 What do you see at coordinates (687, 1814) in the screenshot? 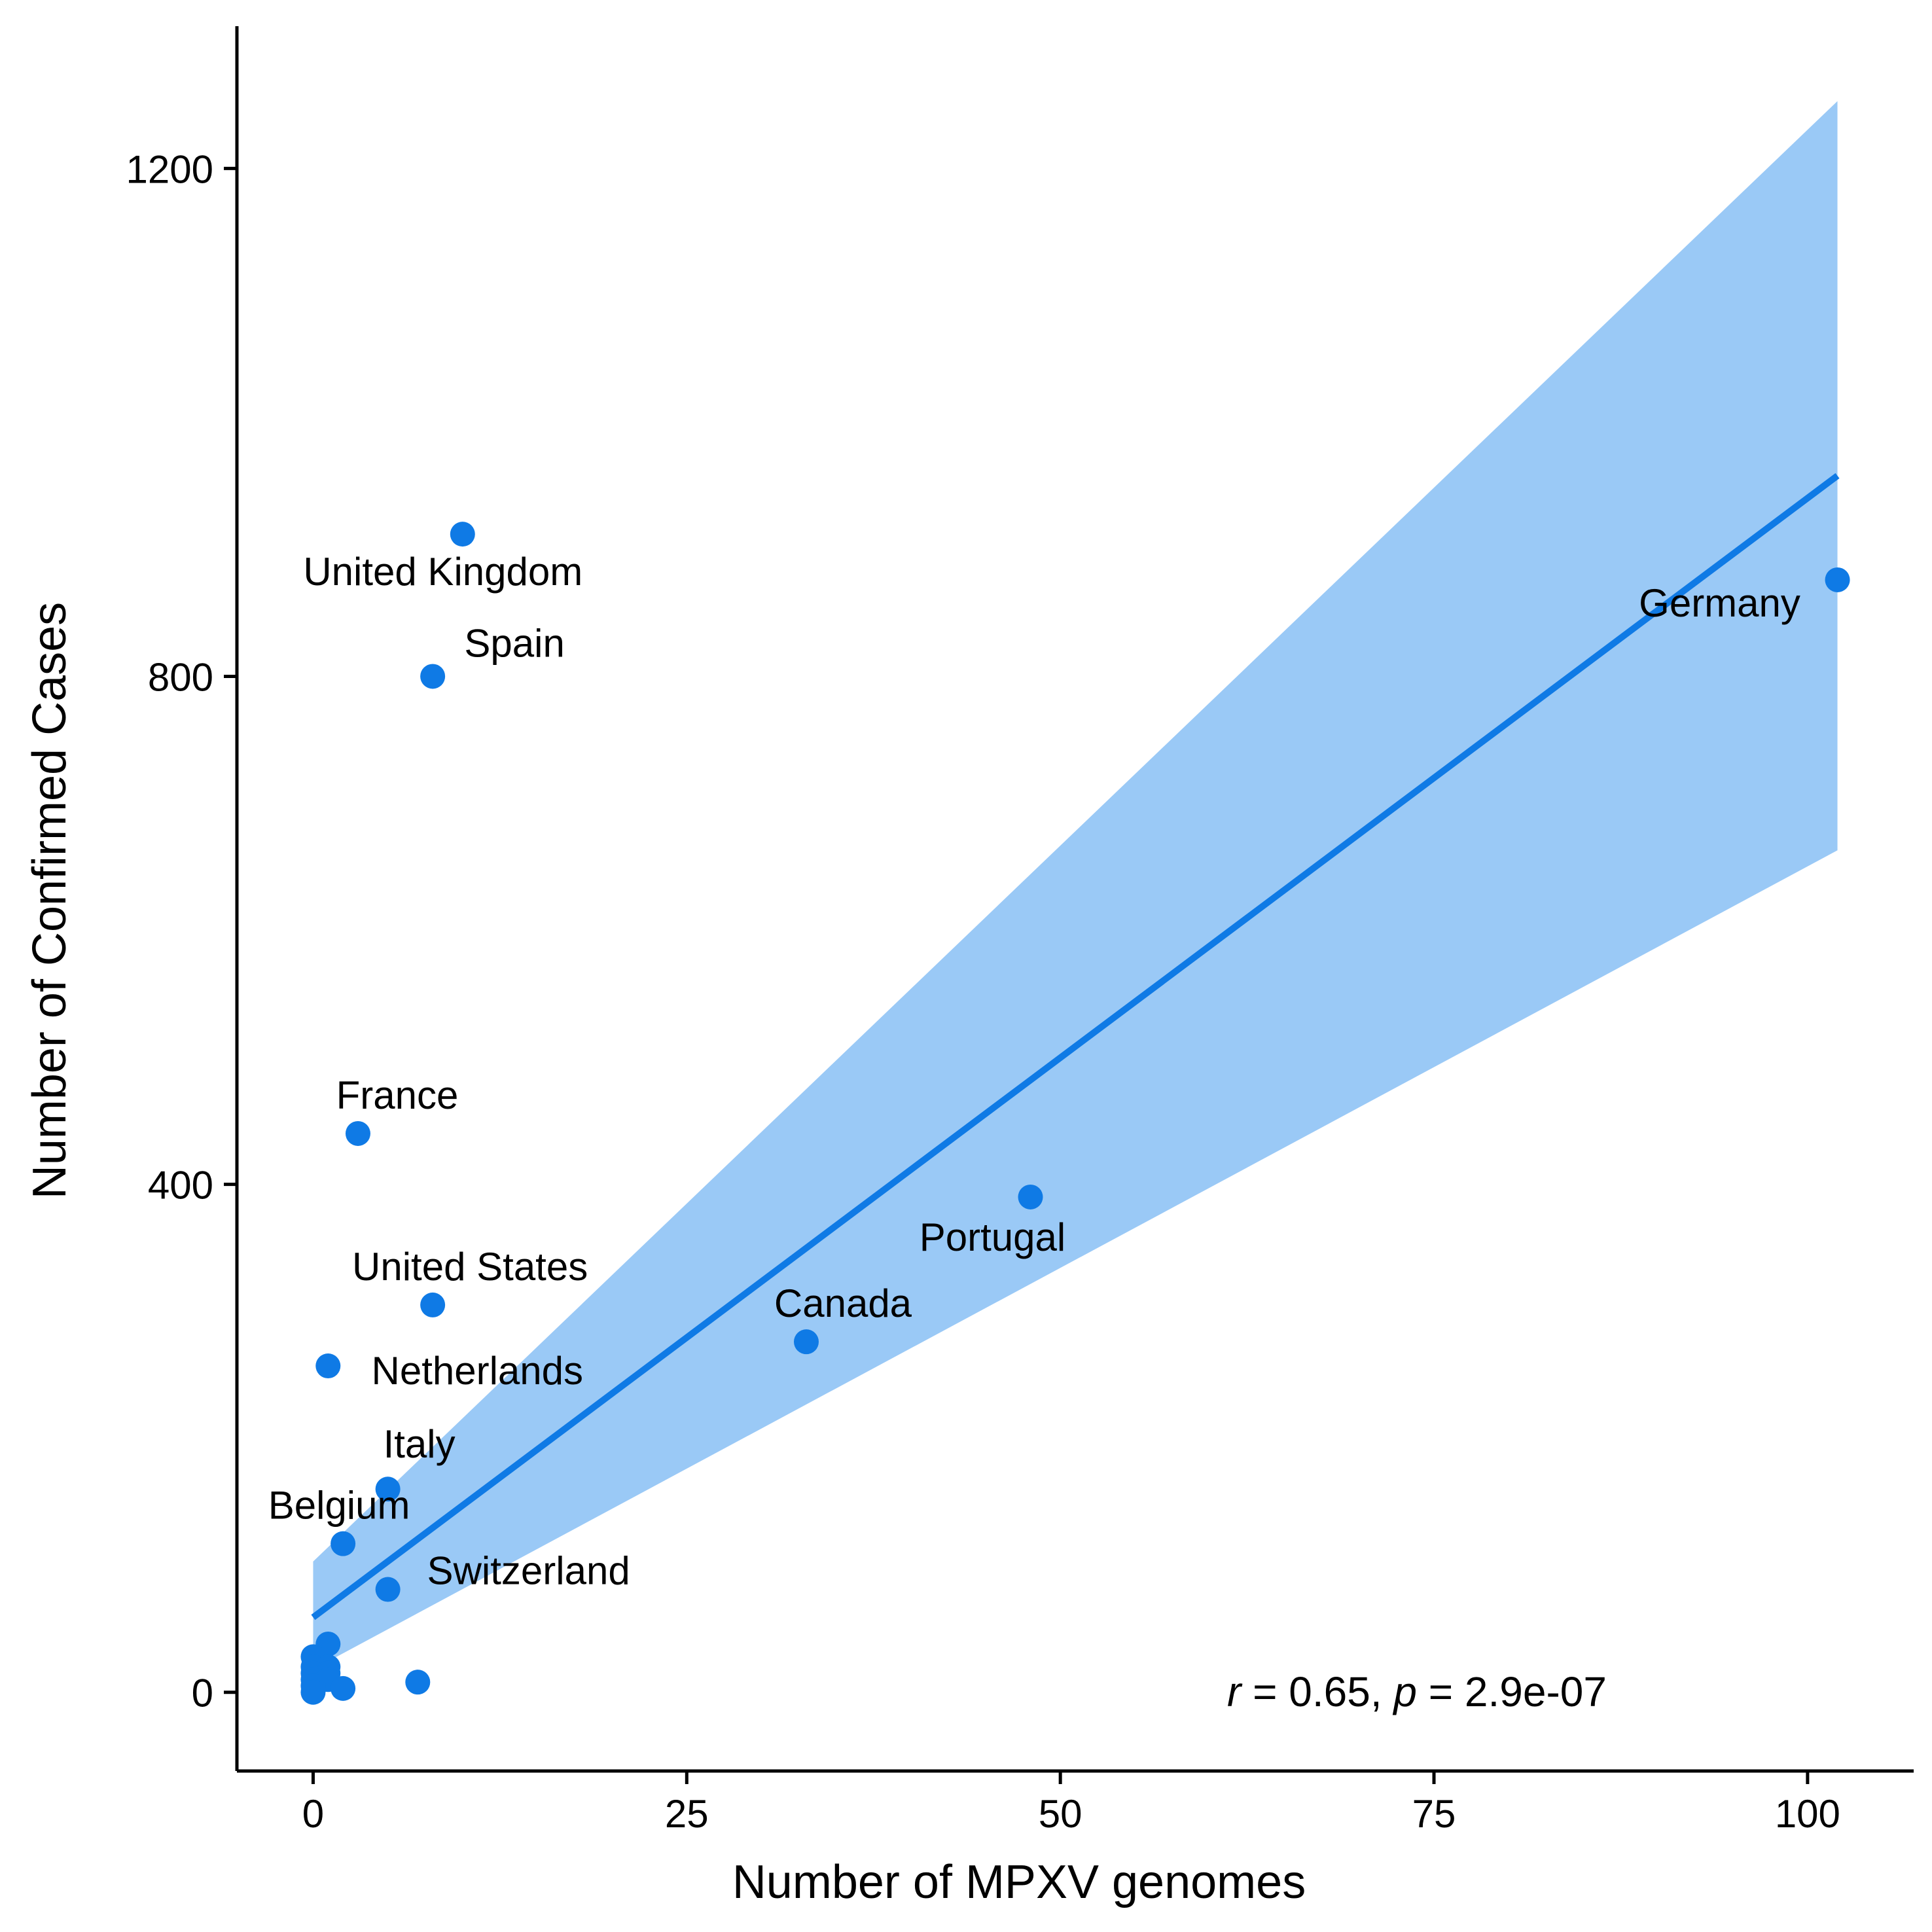
I see `x-tick-label: 25` at bounding box center [687, 1814].